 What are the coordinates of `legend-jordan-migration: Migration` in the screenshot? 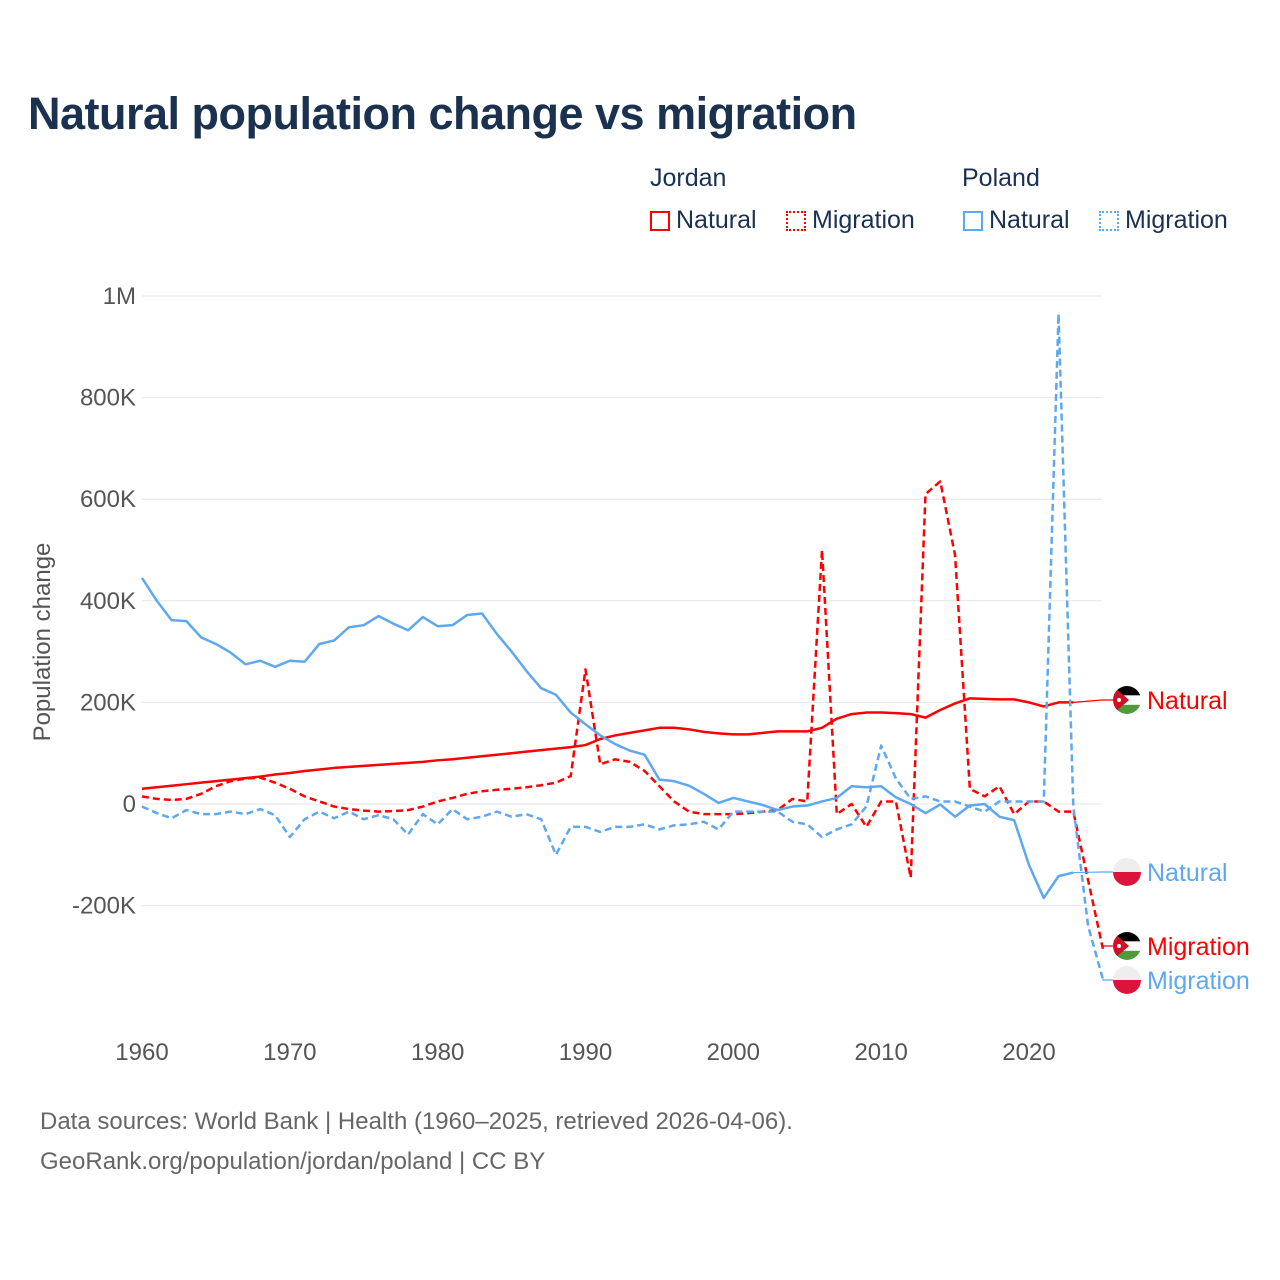 It's located at (850, 220).